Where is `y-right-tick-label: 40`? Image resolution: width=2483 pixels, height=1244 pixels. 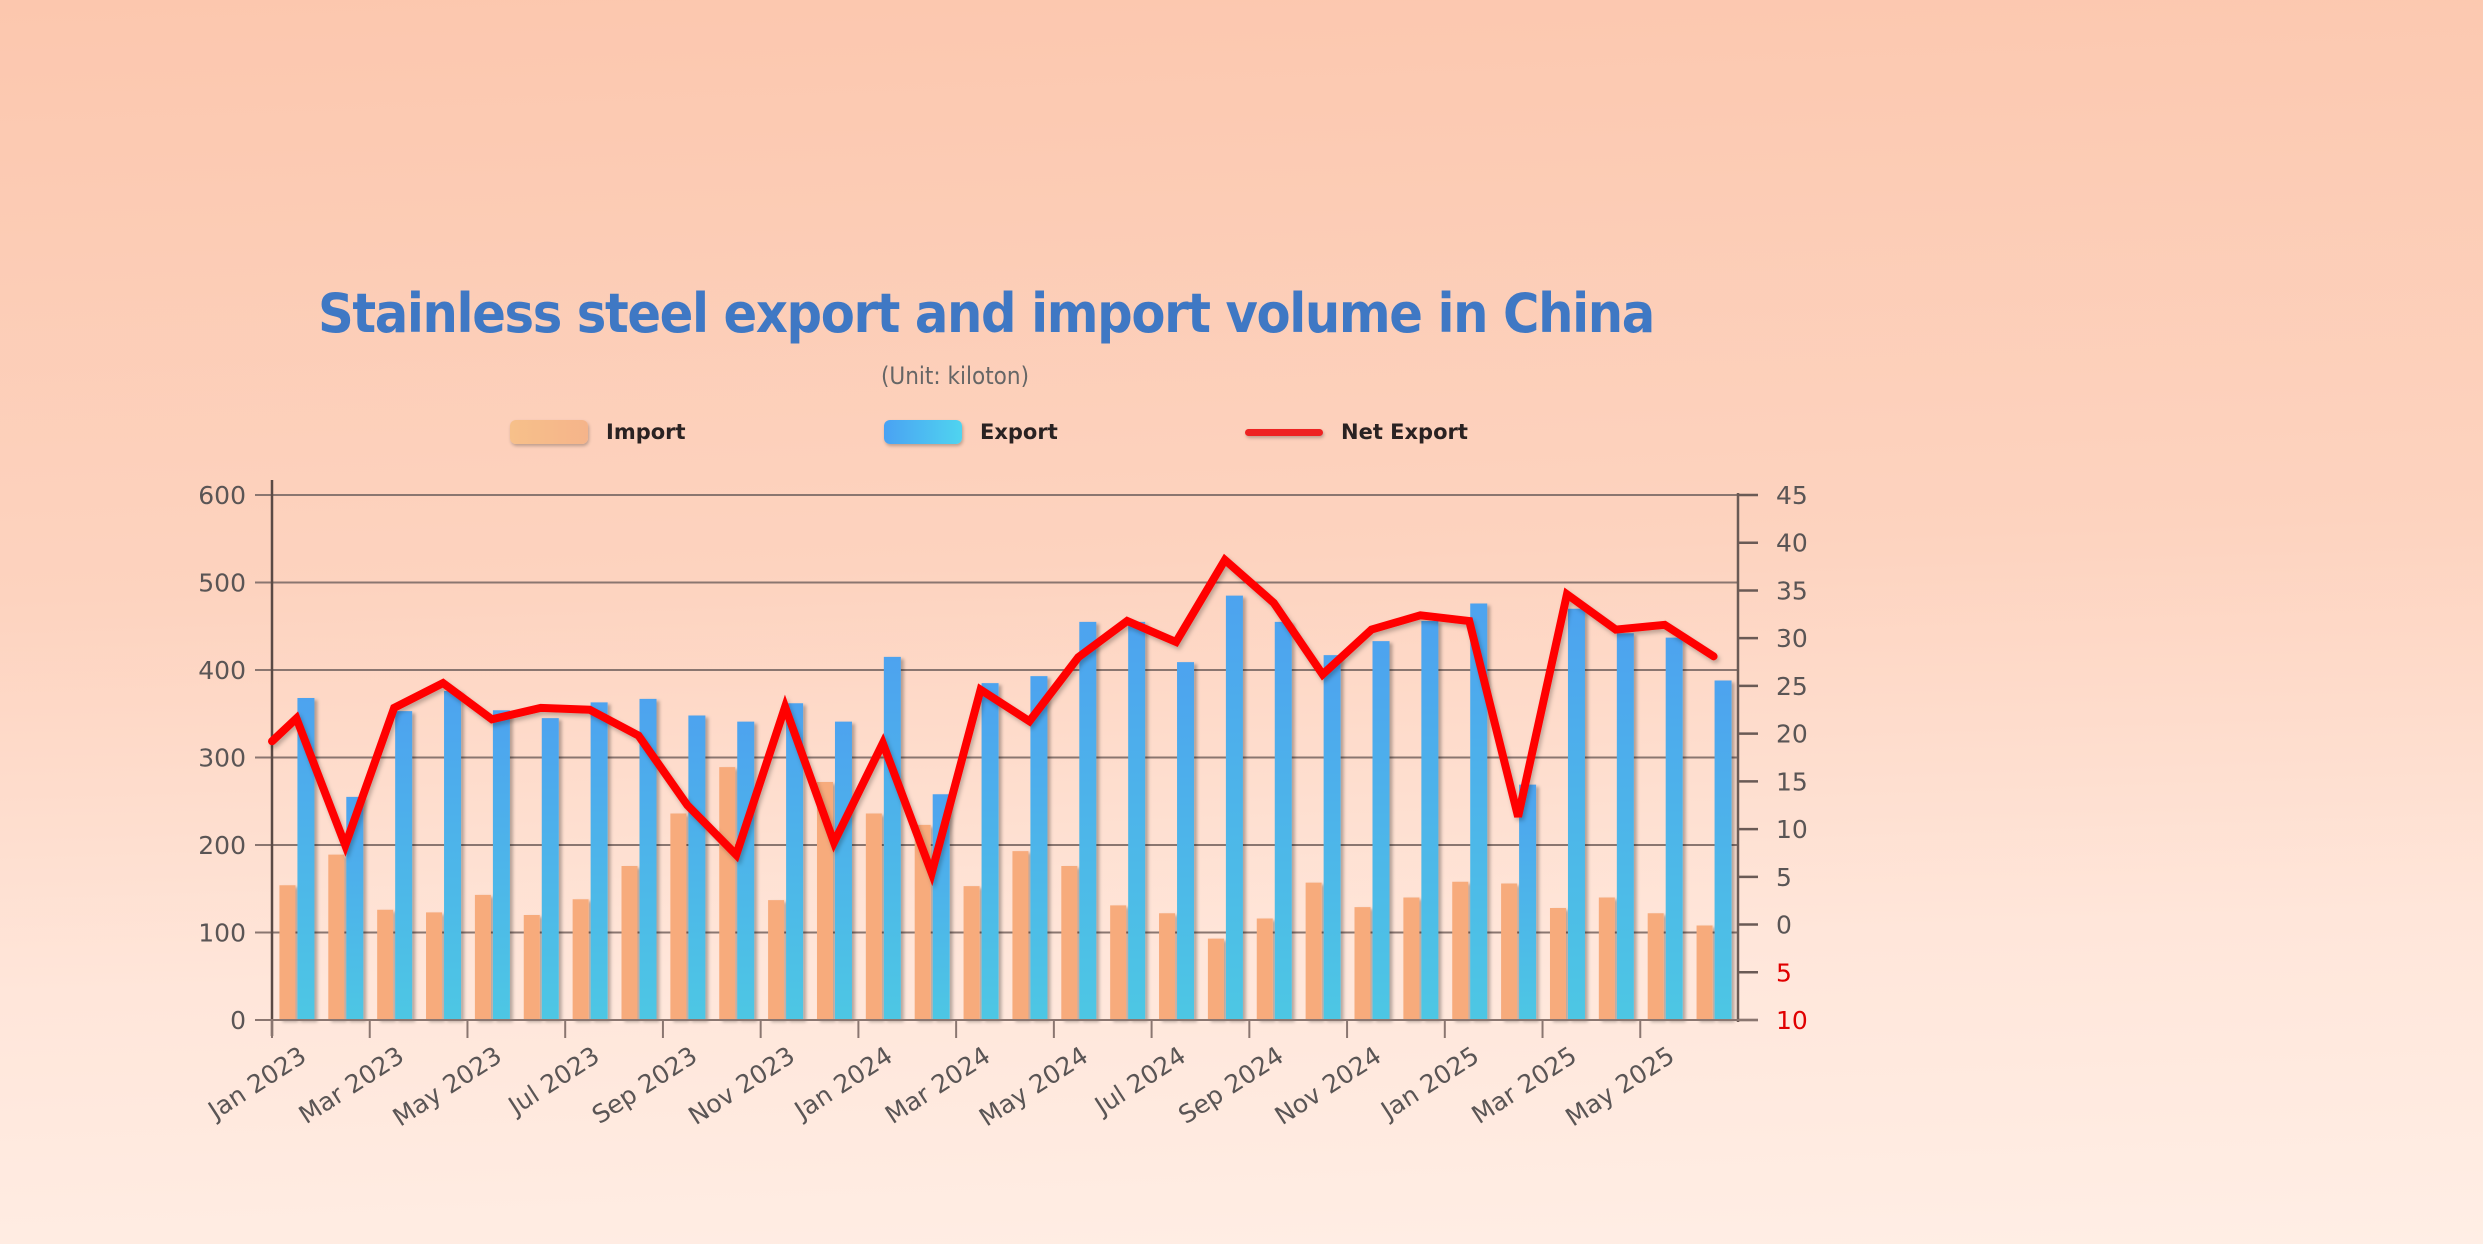
y-right-tick-label: 40 is located at coordinates (1792, 543).